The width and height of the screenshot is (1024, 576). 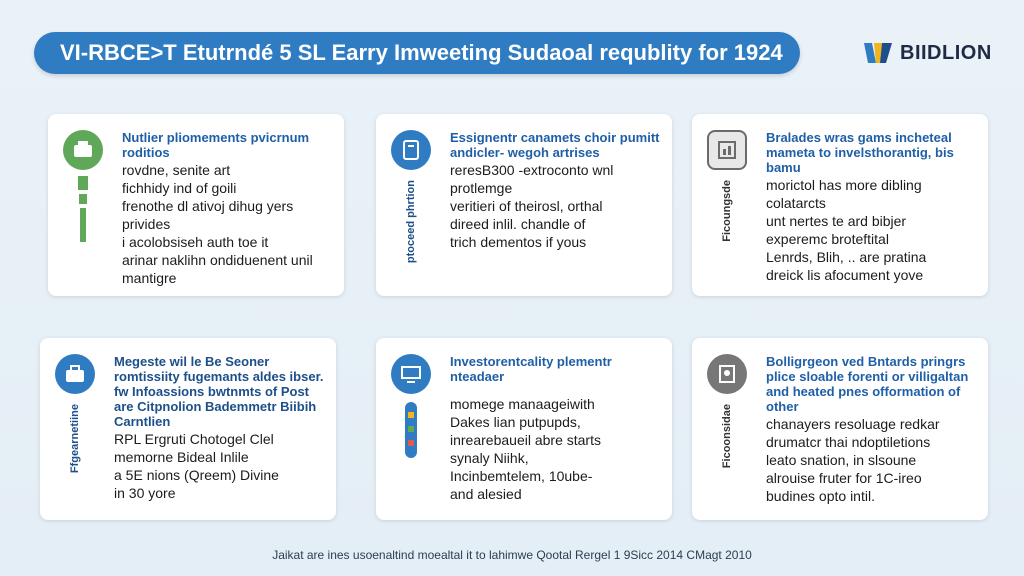 I want to click on card-line: chanayers resoluage redkar, so click(x=853, y=424).